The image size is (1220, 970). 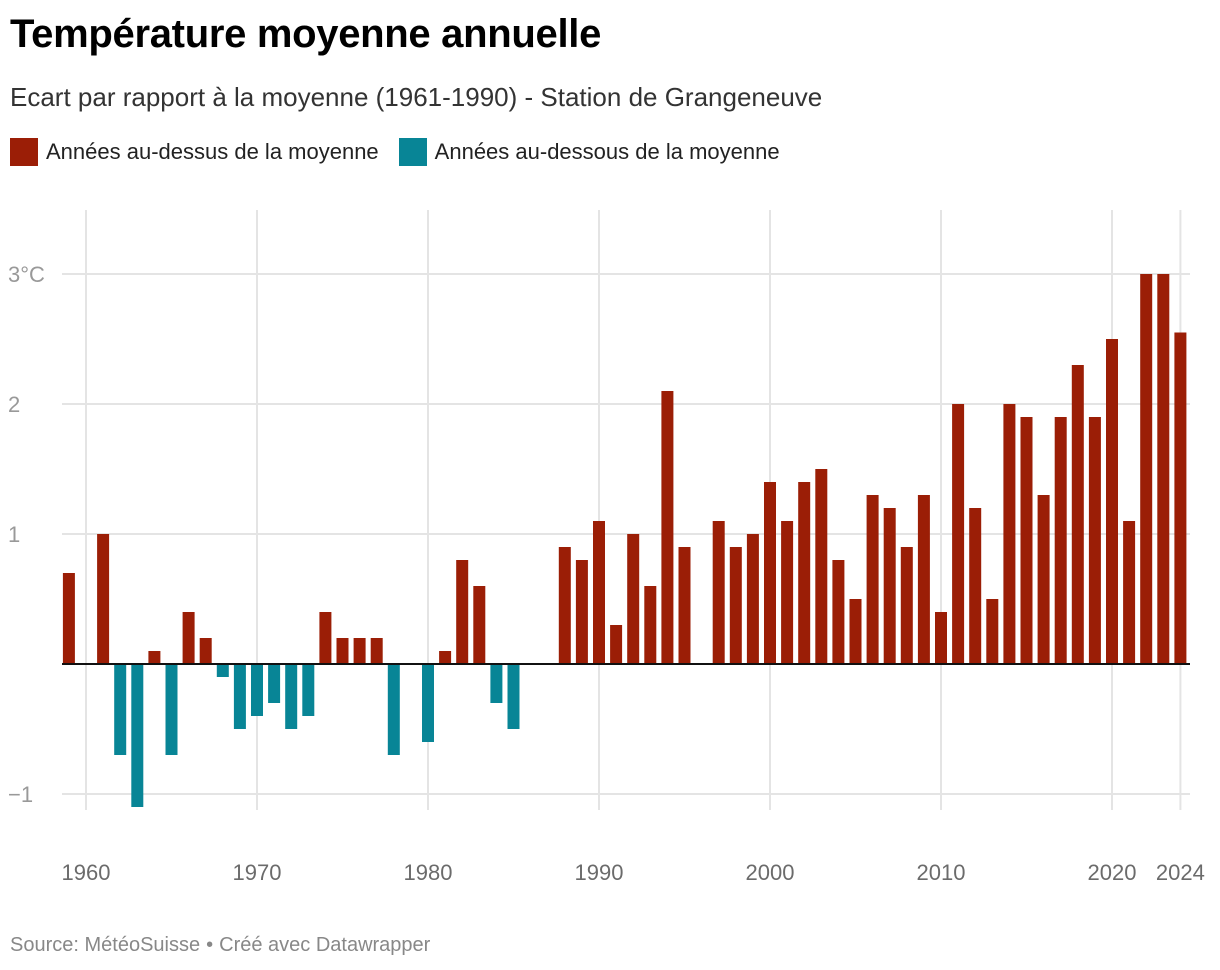 I want to click on bar-2013, so click(x=992, y=631).